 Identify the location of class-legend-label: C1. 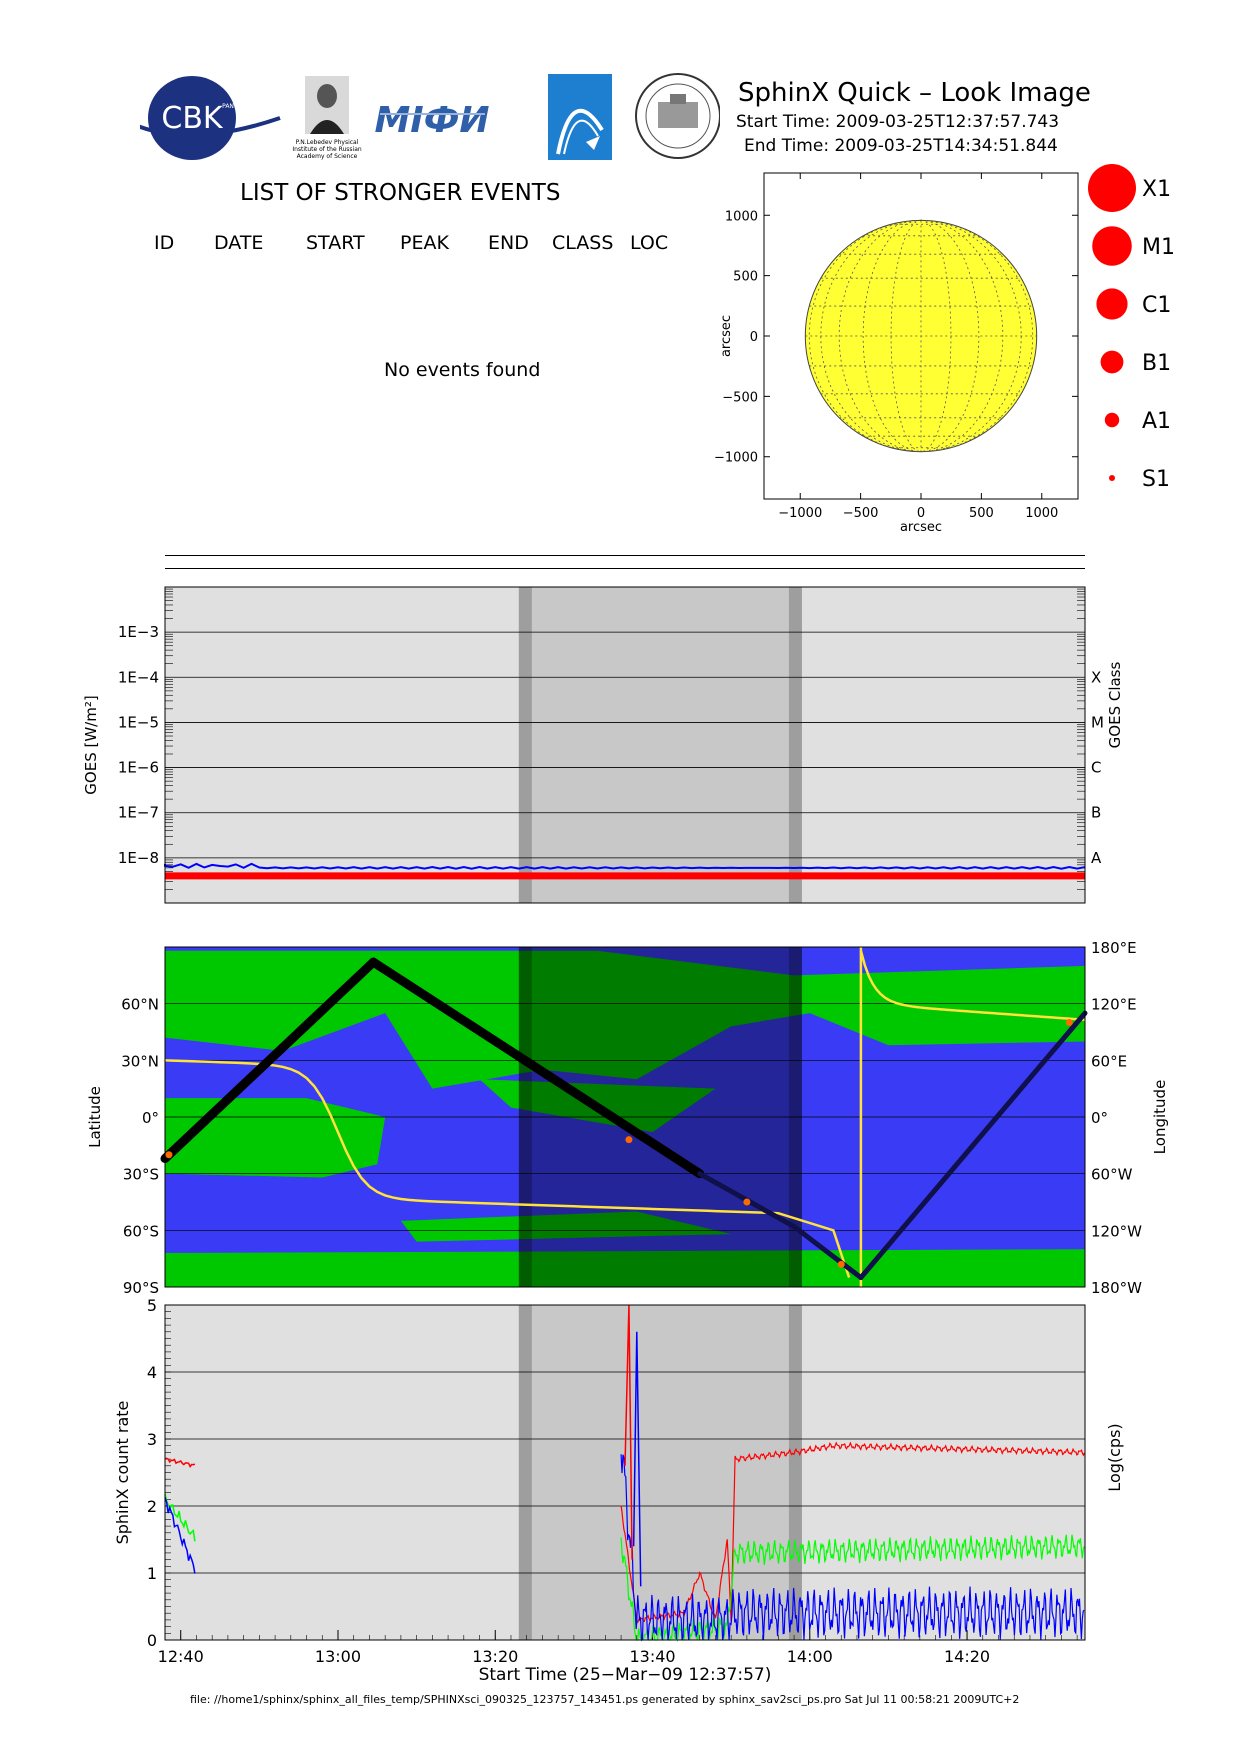
(1156, 305).